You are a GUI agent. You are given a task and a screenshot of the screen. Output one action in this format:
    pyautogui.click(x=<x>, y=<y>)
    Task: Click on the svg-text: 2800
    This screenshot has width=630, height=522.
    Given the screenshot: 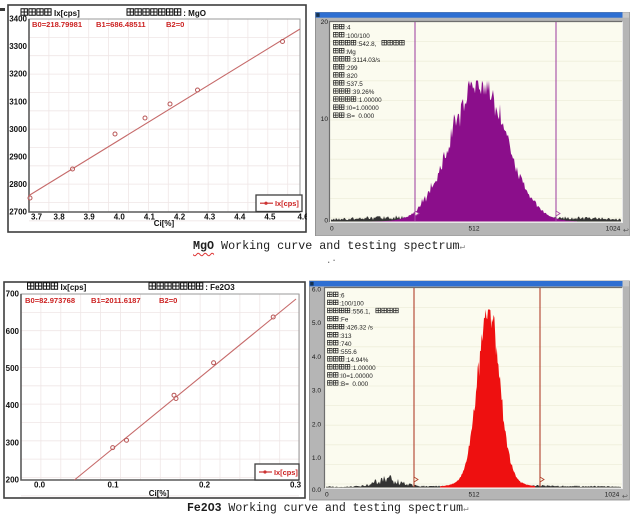 What is the action you would take?
    pyautogui.click(x=18, y=184)
    